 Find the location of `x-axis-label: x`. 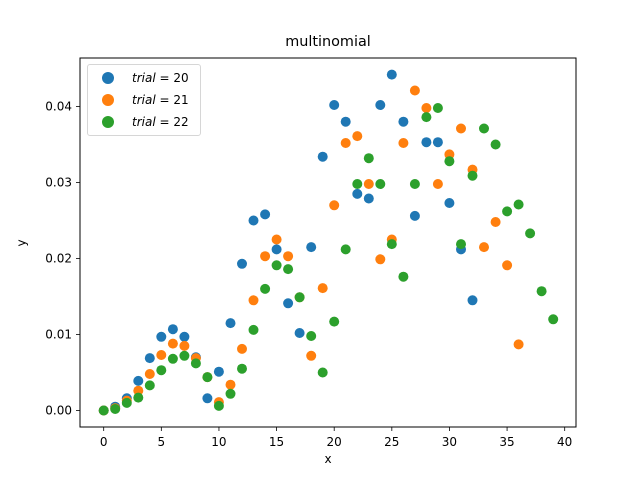

x-axis-label: x is located at coordinates (328, 459).